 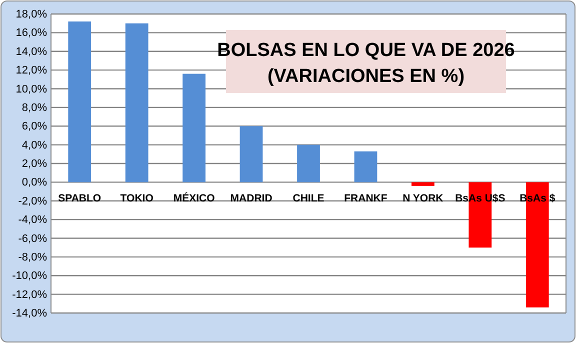 I want to click on y-tick-label: 2,0%, so click(x=35, y=164).